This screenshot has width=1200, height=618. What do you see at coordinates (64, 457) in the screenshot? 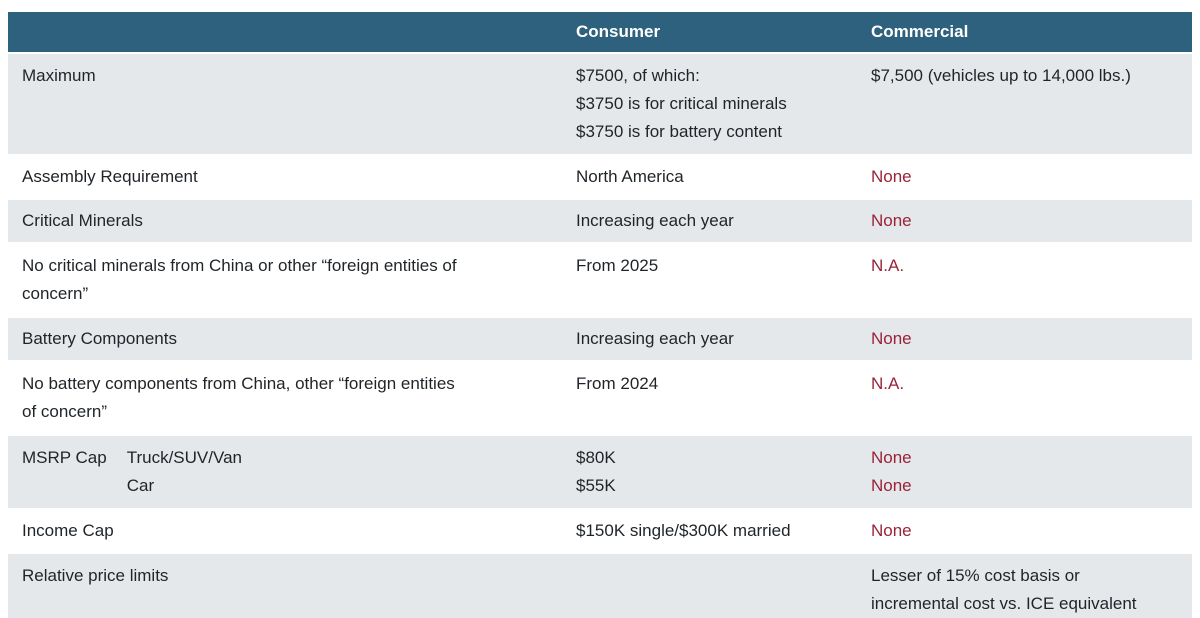
I see `row-label: MSRP Cap` at bounding box center [64, 457].